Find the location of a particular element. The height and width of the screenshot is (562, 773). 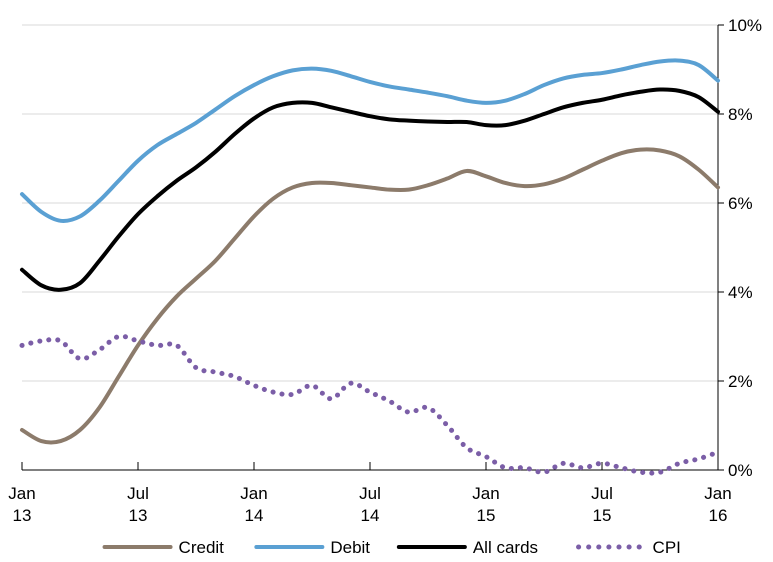

legend-label: Debit is located at coordinates (350, 547).